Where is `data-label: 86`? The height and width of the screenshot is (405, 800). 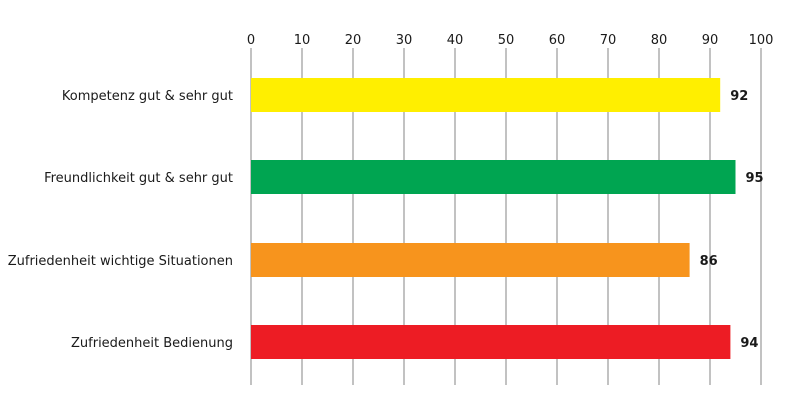 data-label: 86 is located at coordinates (709, 261).